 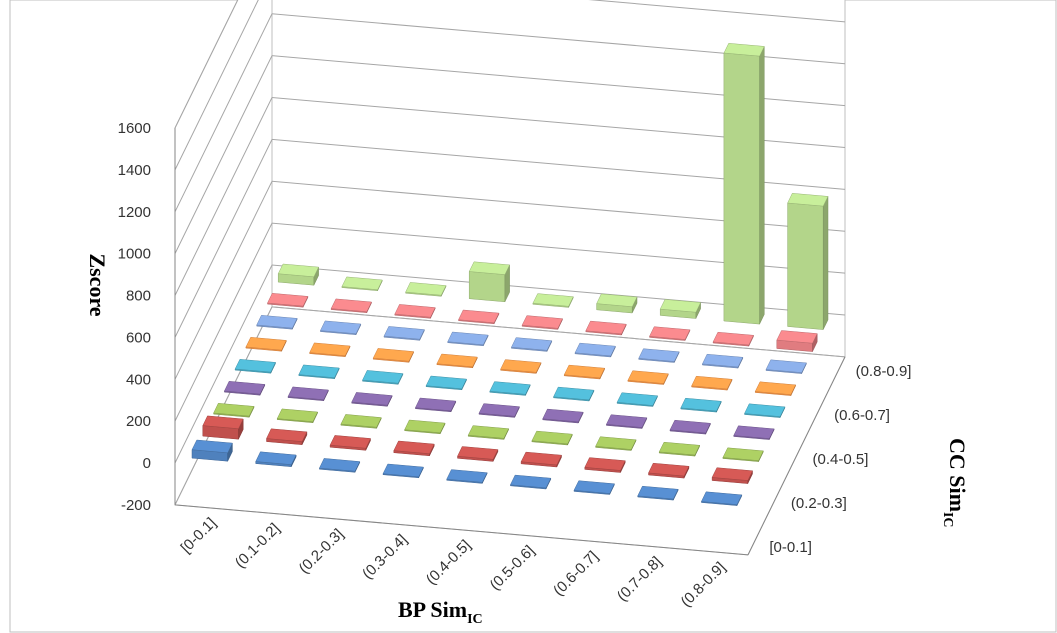 I want to click on bar-(0.8-0.9]-[0-0.1], so click(x=722, y=498).